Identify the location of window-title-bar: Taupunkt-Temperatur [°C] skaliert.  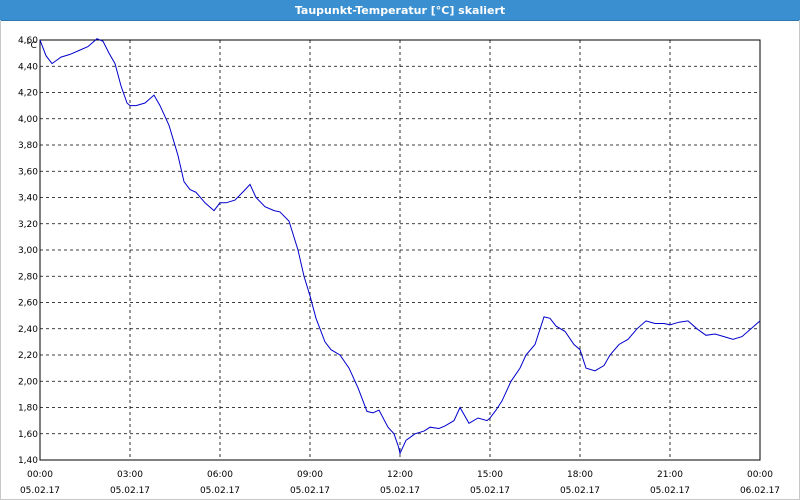
(400, 10).